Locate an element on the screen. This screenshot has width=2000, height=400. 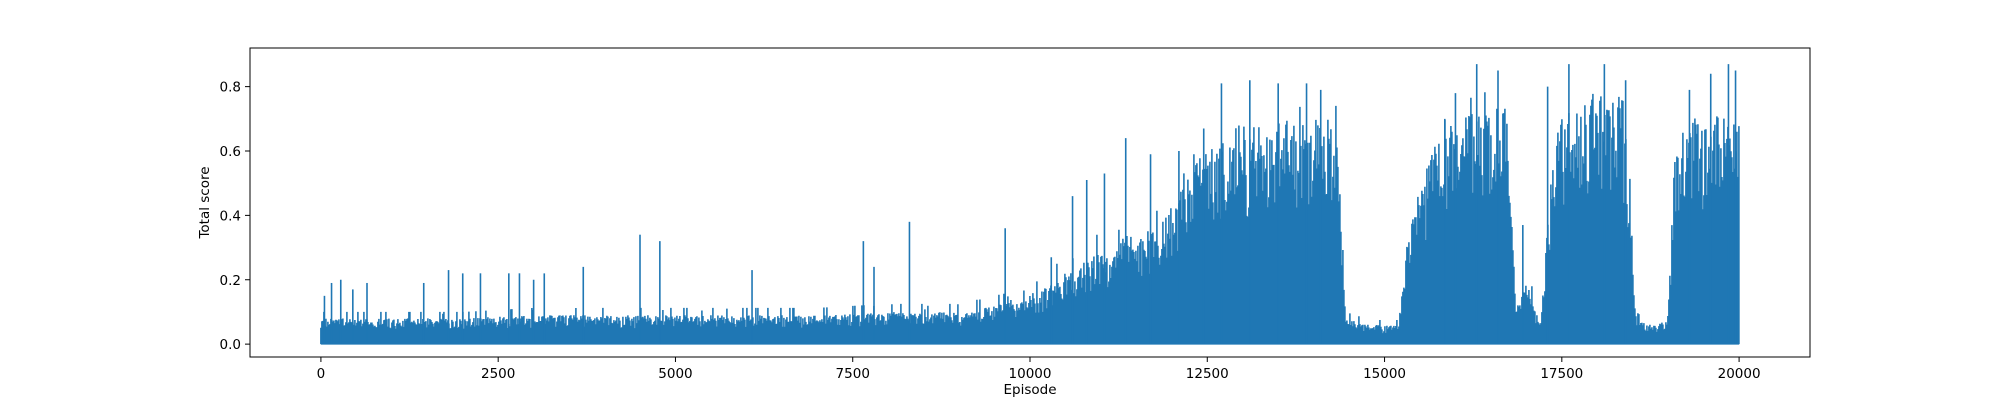
x-tick-label: 10000 is located at coordinates (1030, 374).